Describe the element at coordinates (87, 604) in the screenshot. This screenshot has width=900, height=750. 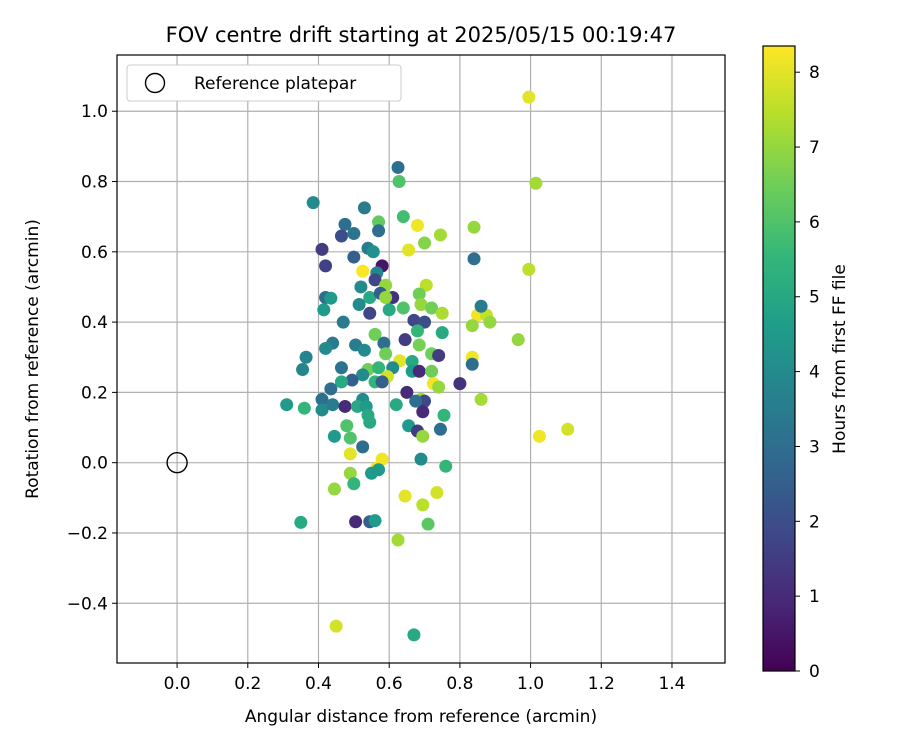
I see `y-tick-label: −0.4` at that location.